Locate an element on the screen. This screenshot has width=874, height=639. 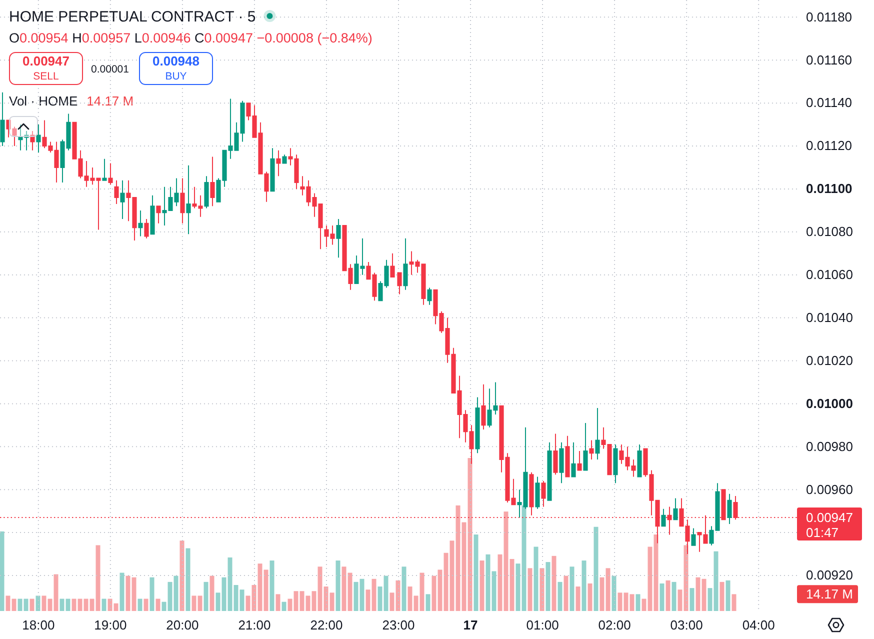
y-tick-label: 0.01140 is located at coordinates (829, 102).